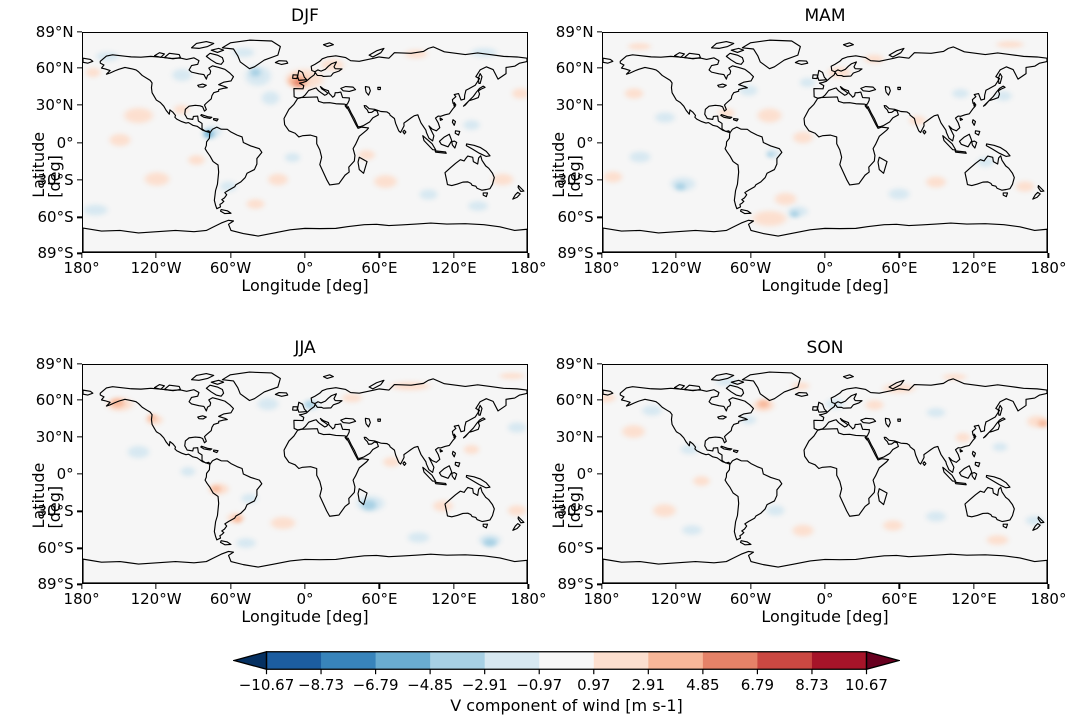 The height and width of the screenshot is (719, 1078). Describe the element at coordinates (757, 685) in the screenshot. I see `colorbar-tick-label: 6.79` at that location.